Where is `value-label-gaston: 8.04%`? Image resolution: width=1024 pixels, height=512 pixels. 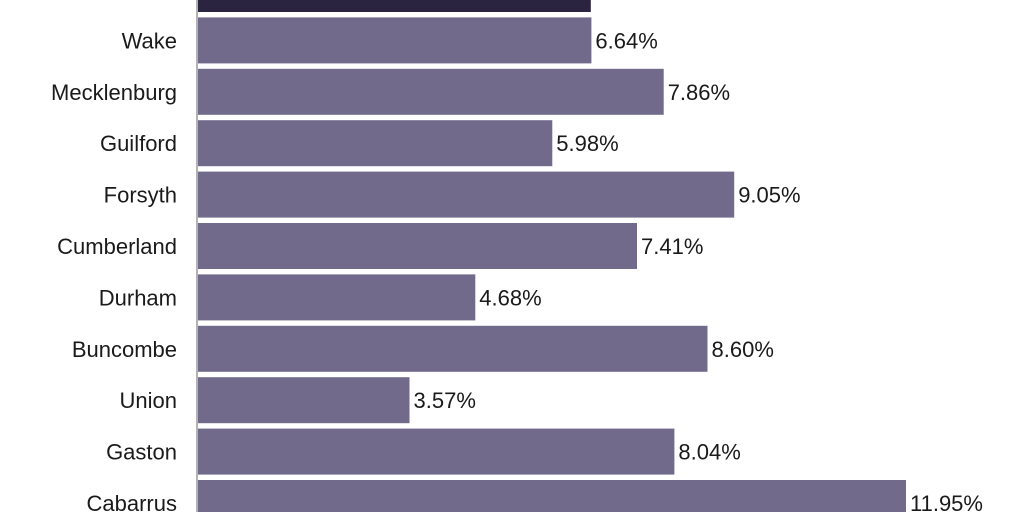 value-label-gaston: 8.04% is located at coordinates (709, 452).